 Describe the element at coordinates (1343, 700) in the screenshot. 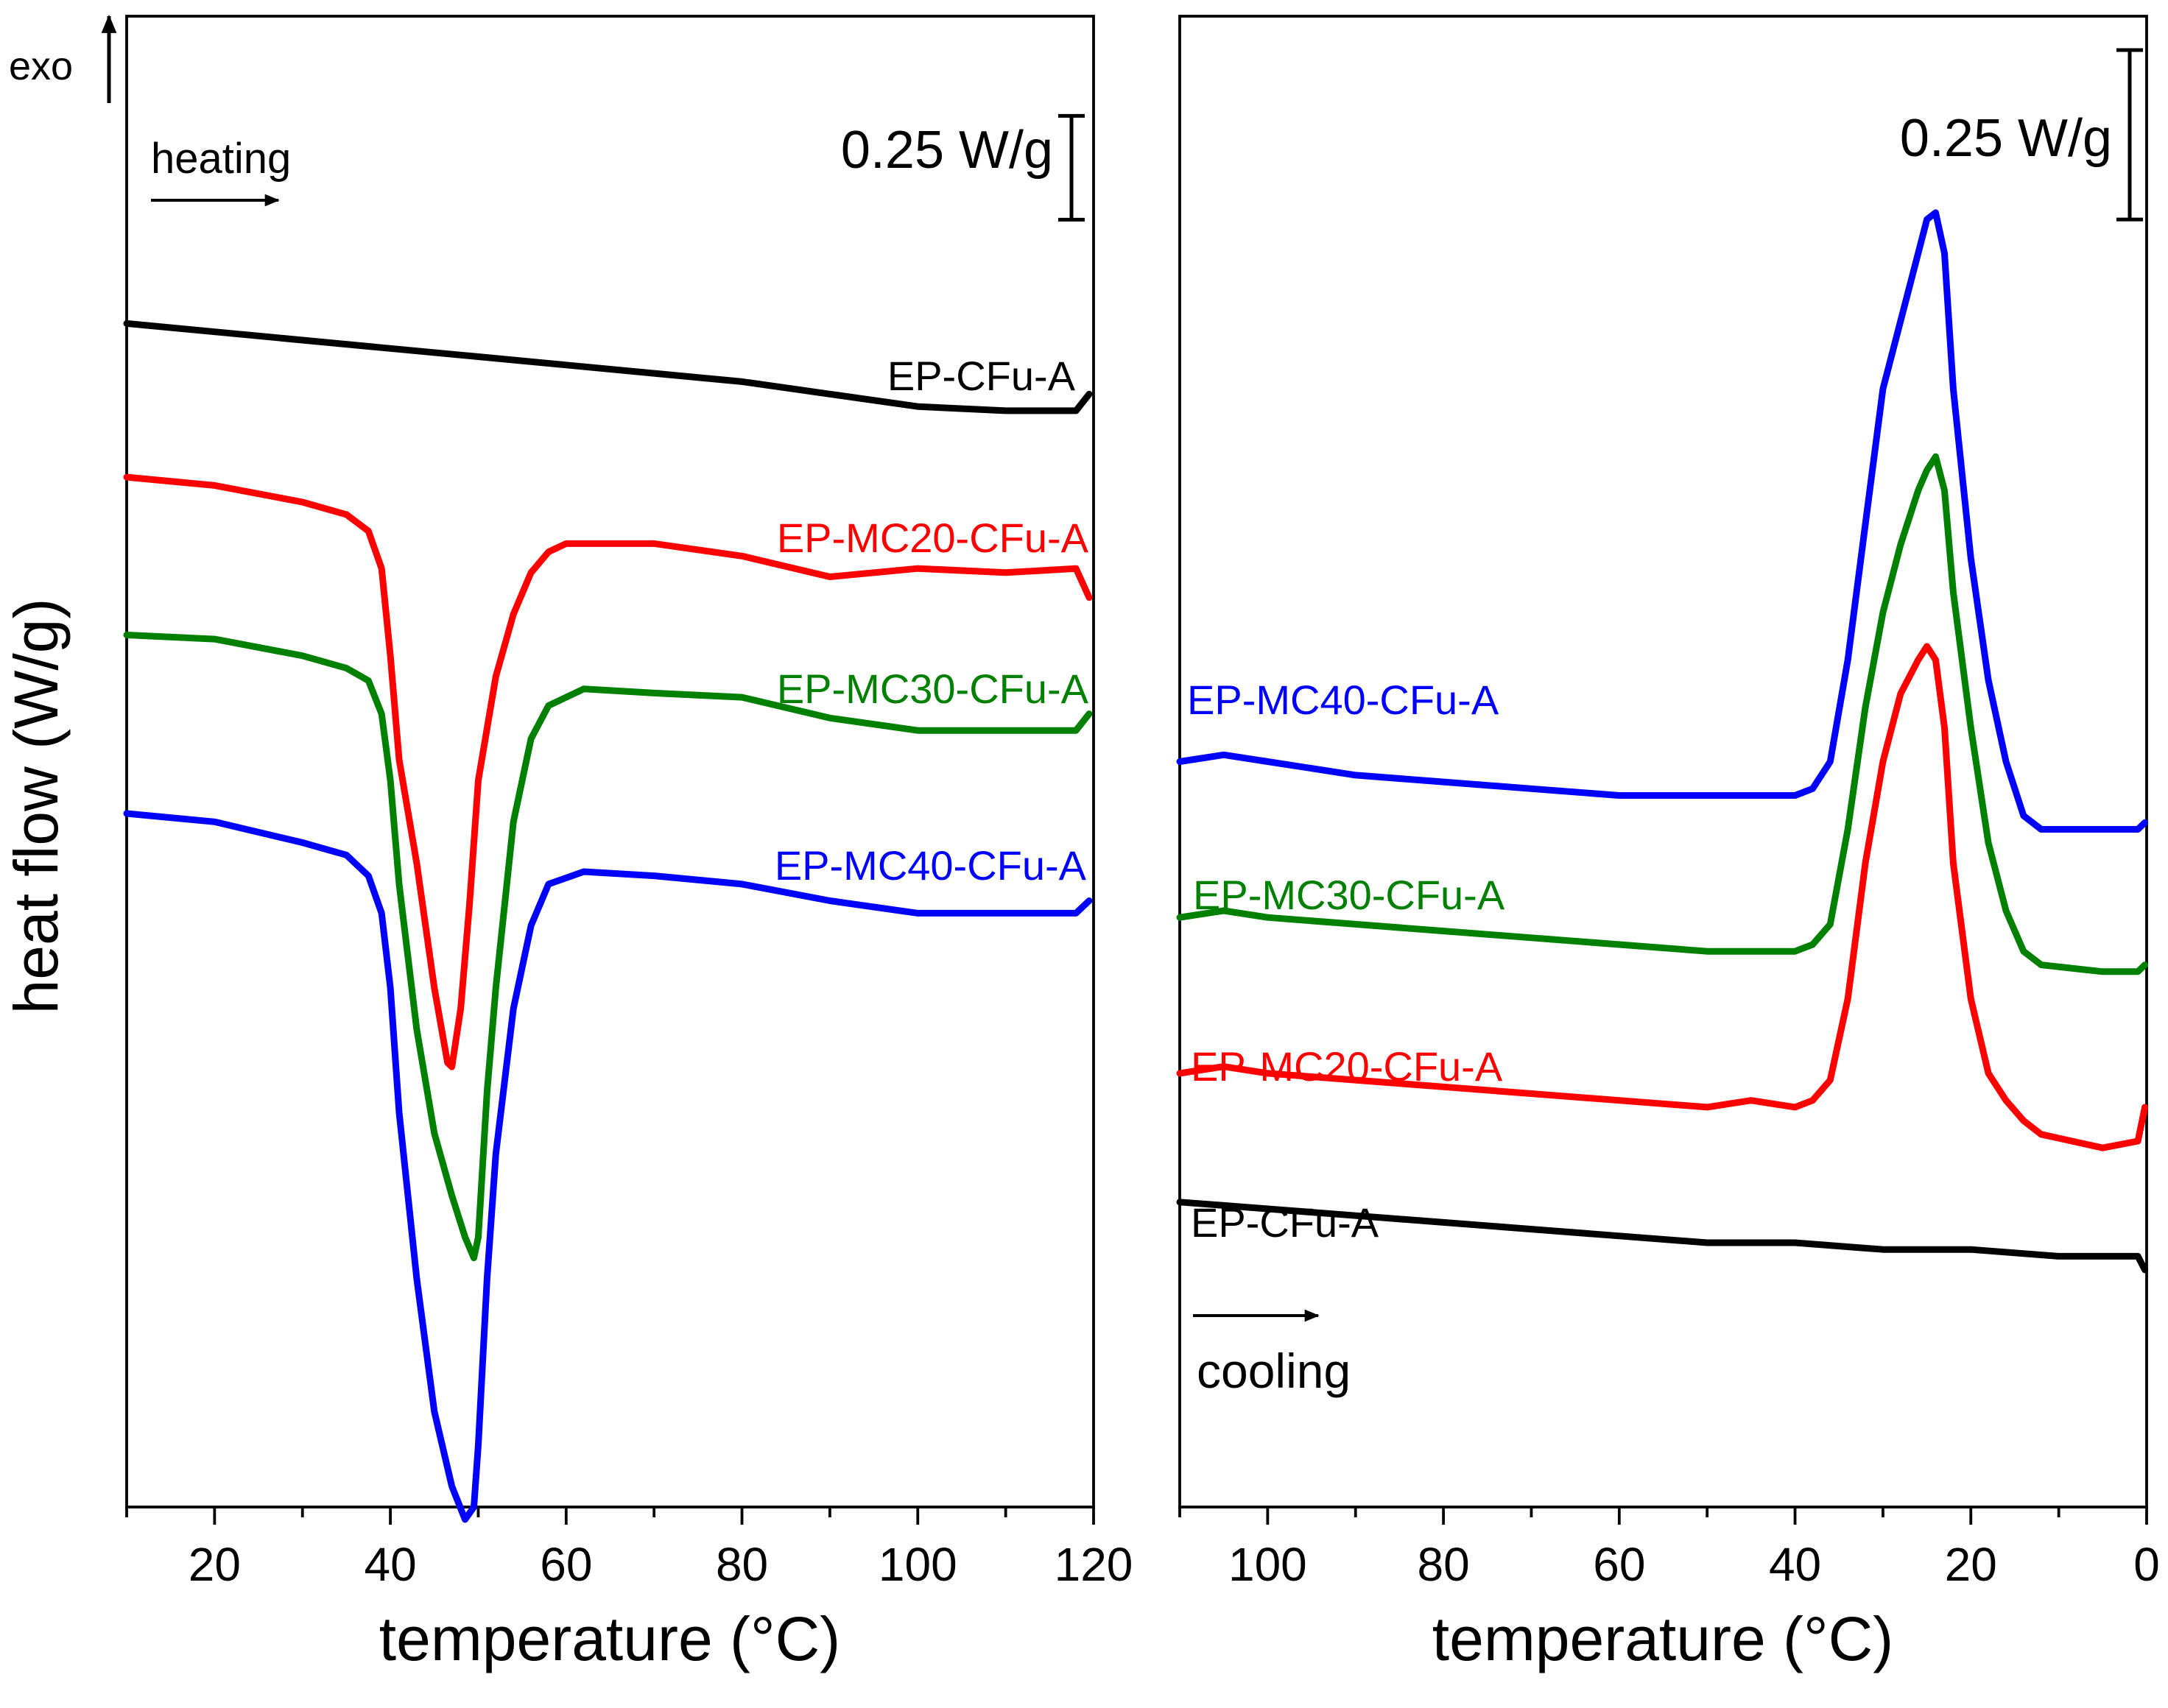

I see `cooling-label-ep-mc40-cfu-a: EP-MC40-CFu-A` at that location.